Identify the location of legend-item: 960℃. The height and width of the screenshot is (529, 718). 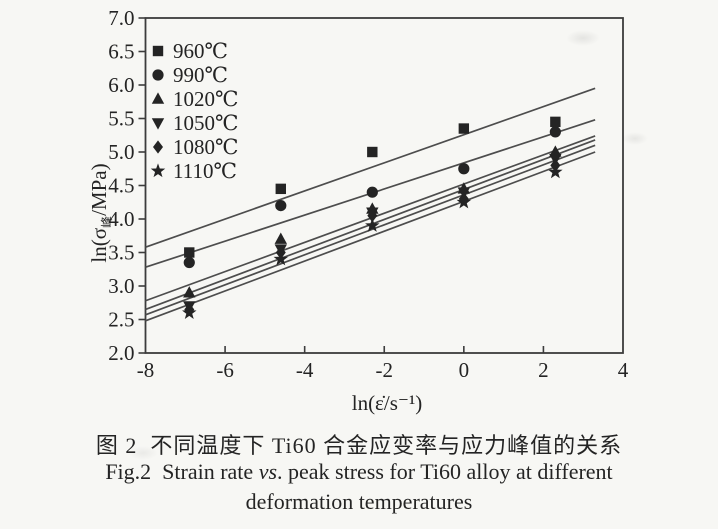
(194, 51).